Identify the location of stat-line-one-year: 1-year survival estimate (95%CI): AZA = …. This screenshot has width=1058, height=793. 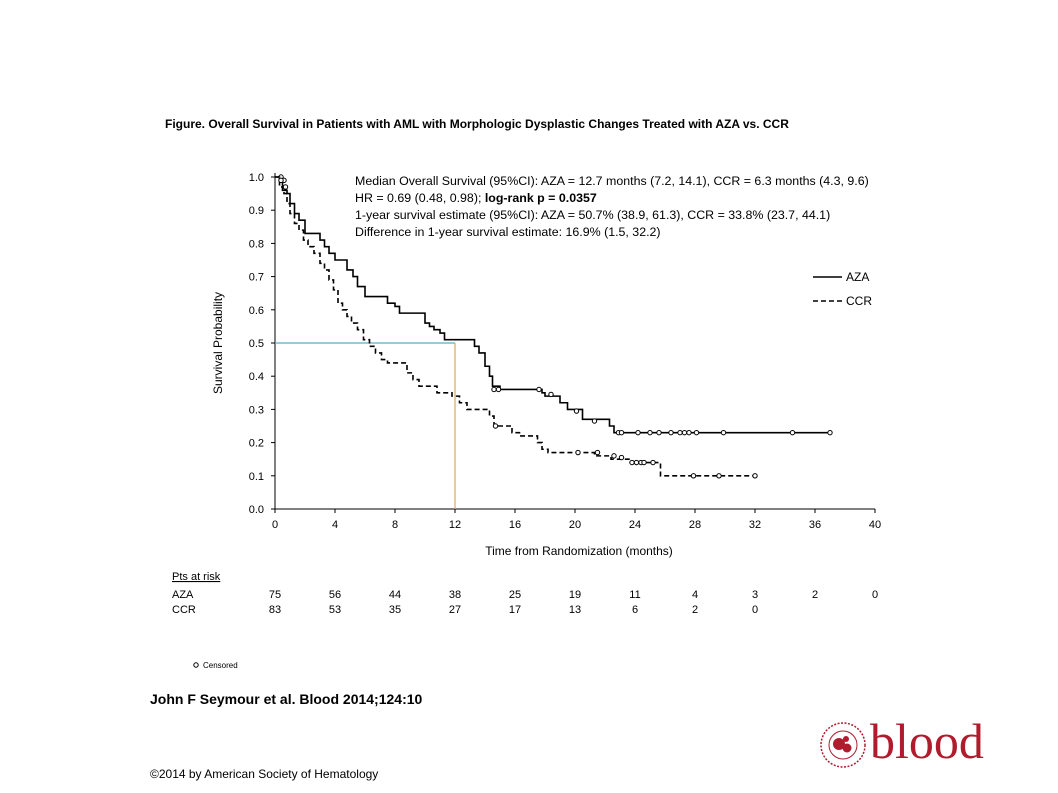
(593, 215).